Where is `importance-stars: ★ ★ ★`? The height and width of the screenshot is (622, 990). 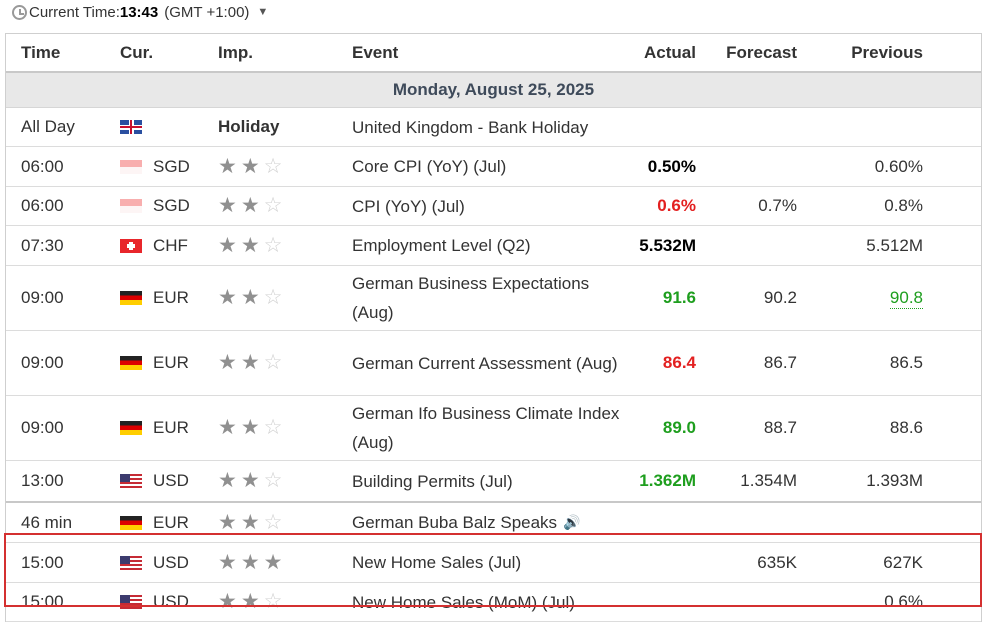 importance-stars: ★ ★ ★ is located at coordinates (250, 562).